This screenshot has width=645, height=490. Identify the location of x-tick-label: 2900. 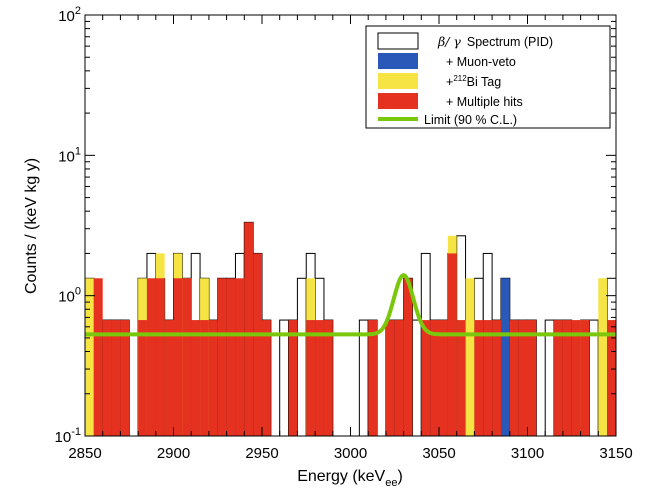
(173, 453).